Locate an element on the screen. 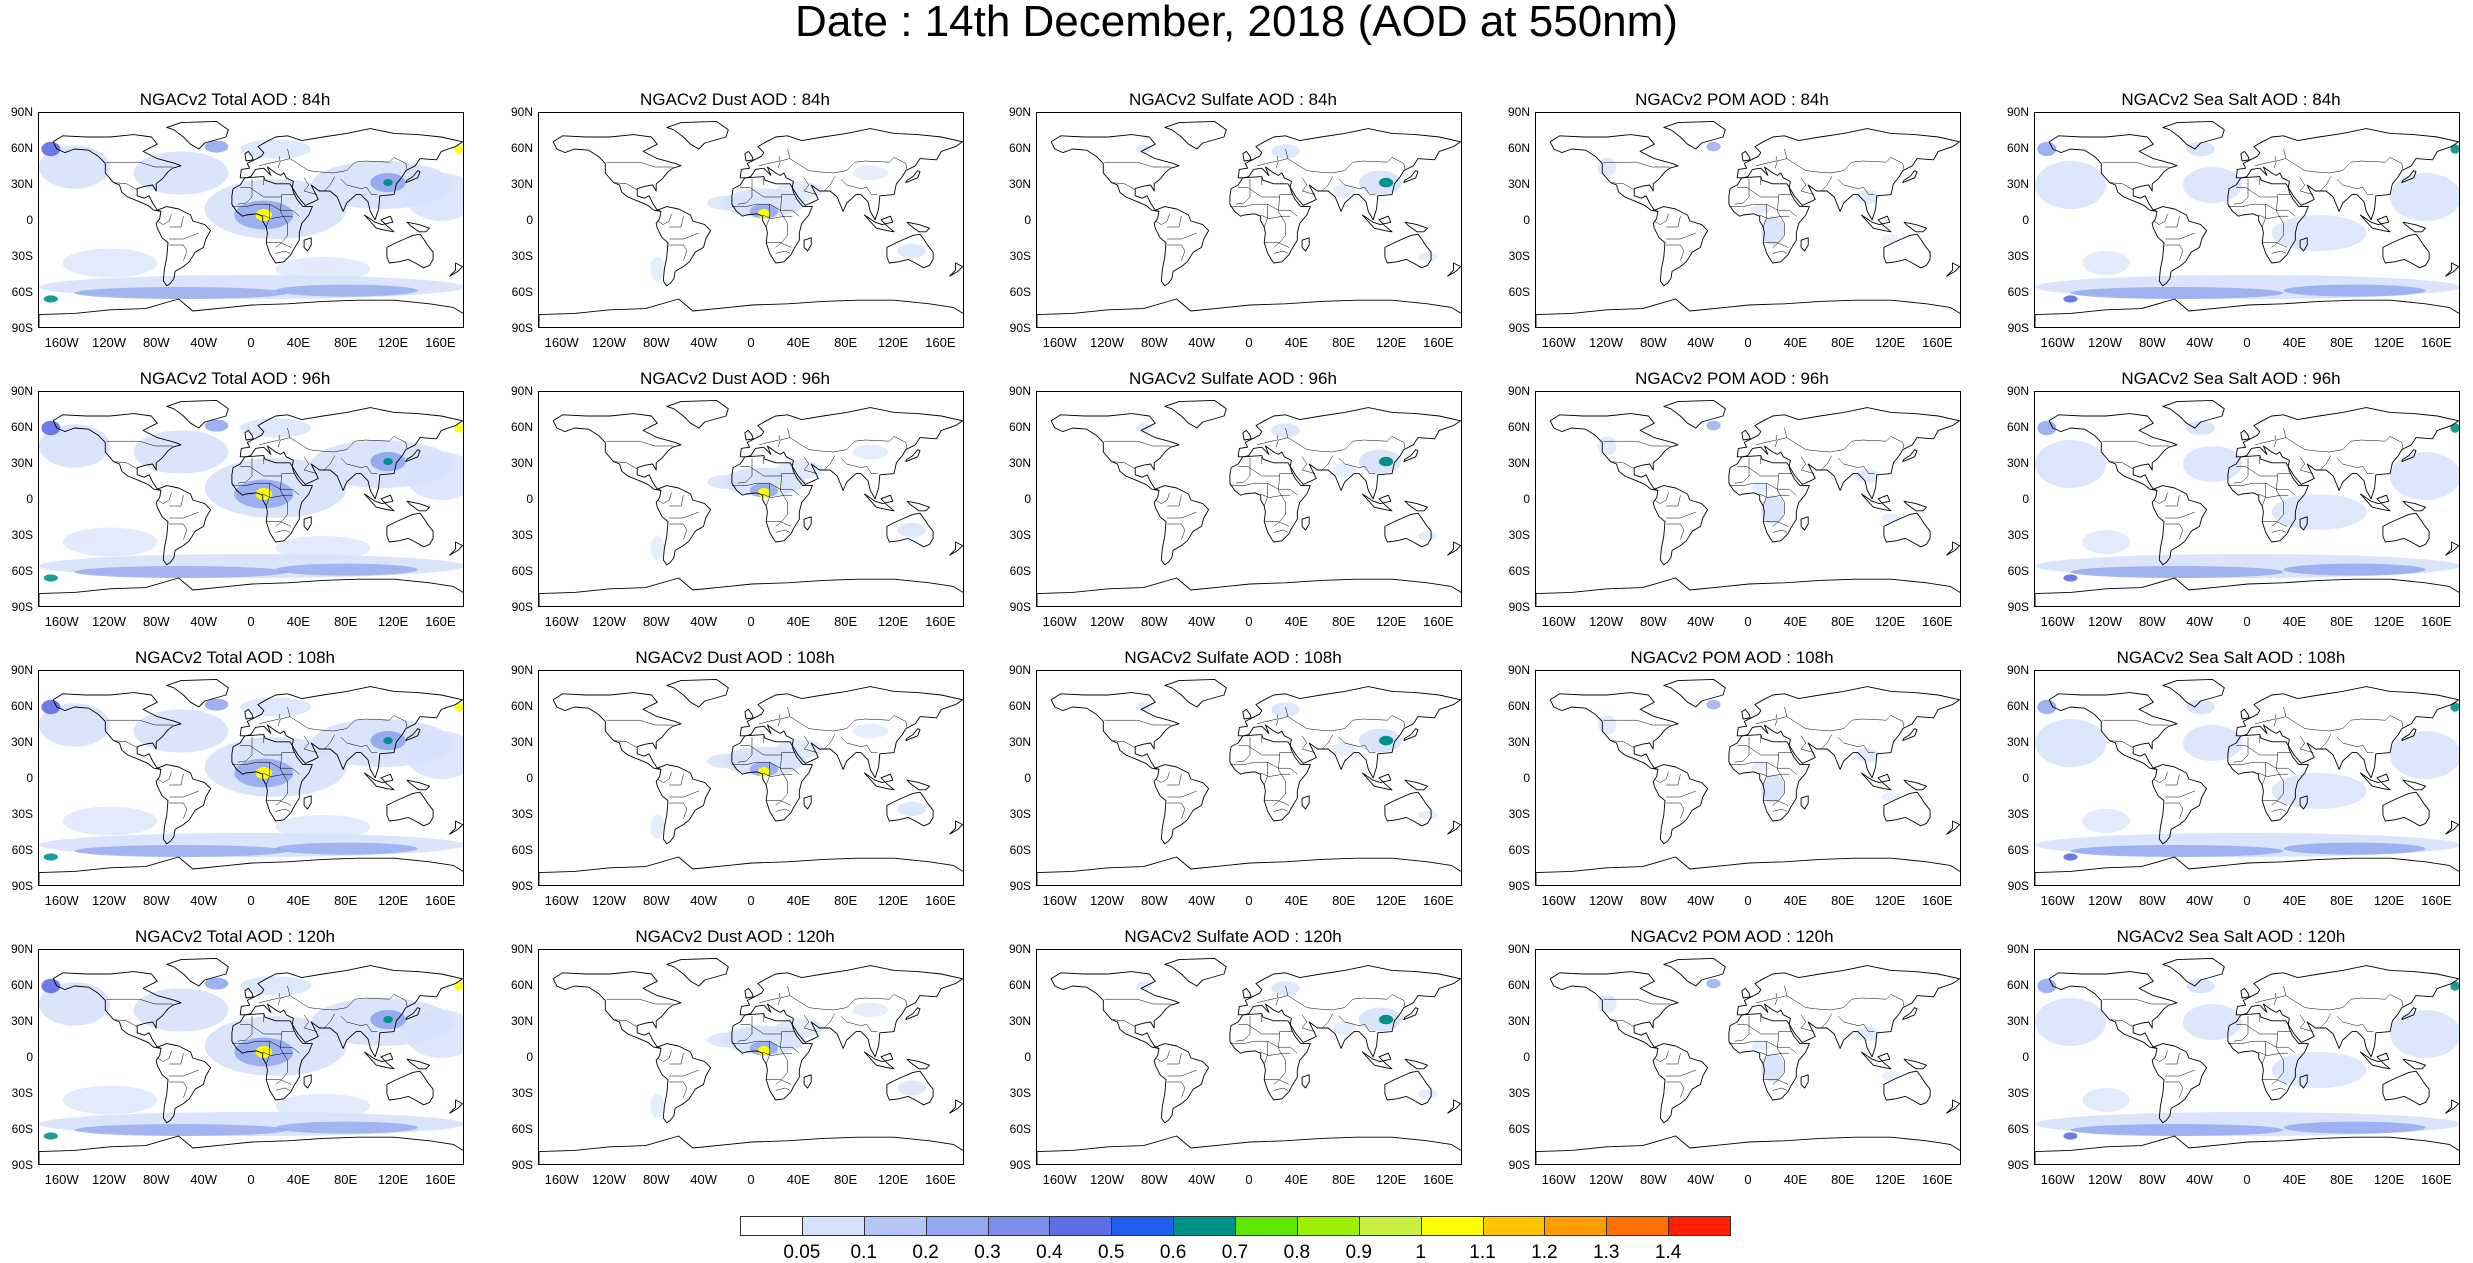 This screenshot has width=2473, height=1263. coastline-greenland is located at coordinates (2193, 135).